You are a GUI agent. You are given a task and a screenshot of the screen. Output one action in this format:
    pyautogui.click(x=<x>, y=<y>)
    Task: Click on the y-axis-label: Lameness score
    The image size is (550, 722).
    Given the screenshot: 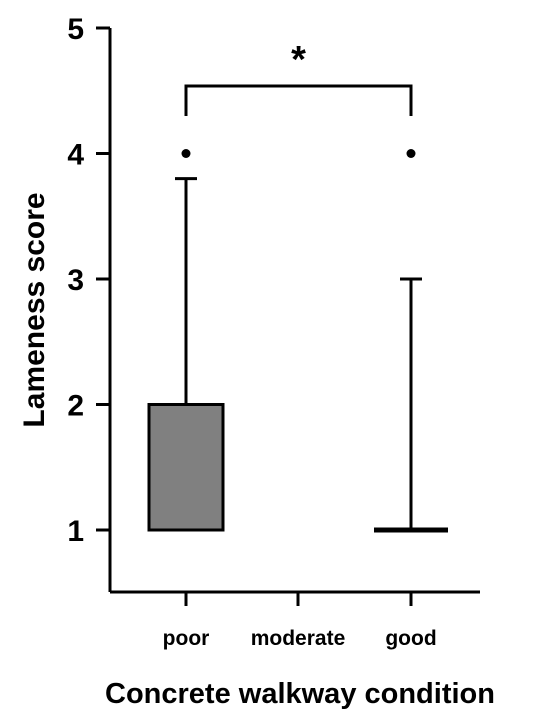 What is the action you would take?
    pyautogui.click(x=34, y=309)
    